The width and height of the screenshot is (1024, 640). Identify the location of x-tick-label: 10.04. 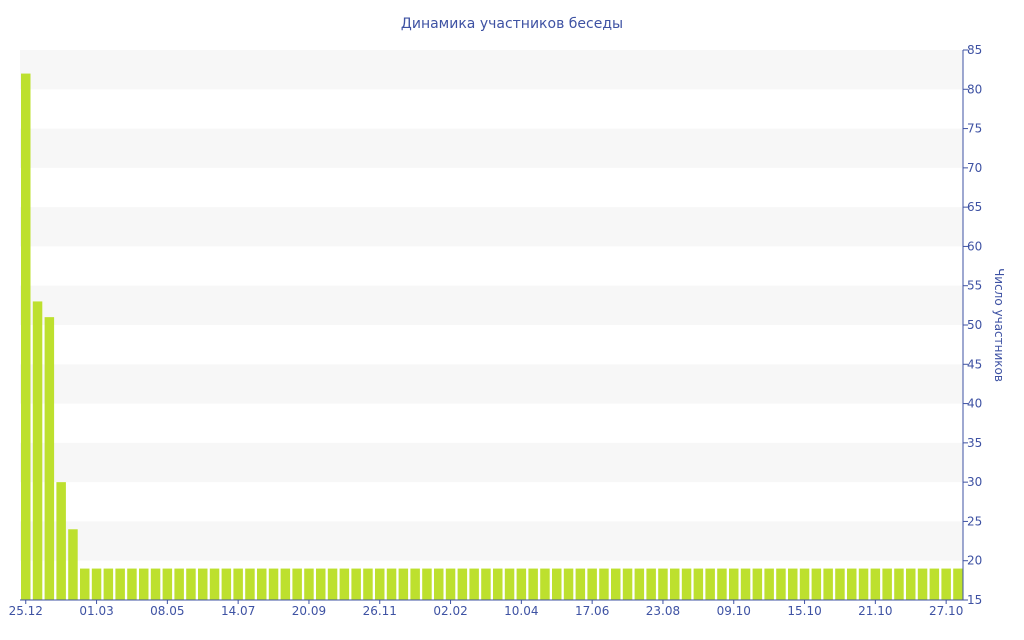
(521, 611).